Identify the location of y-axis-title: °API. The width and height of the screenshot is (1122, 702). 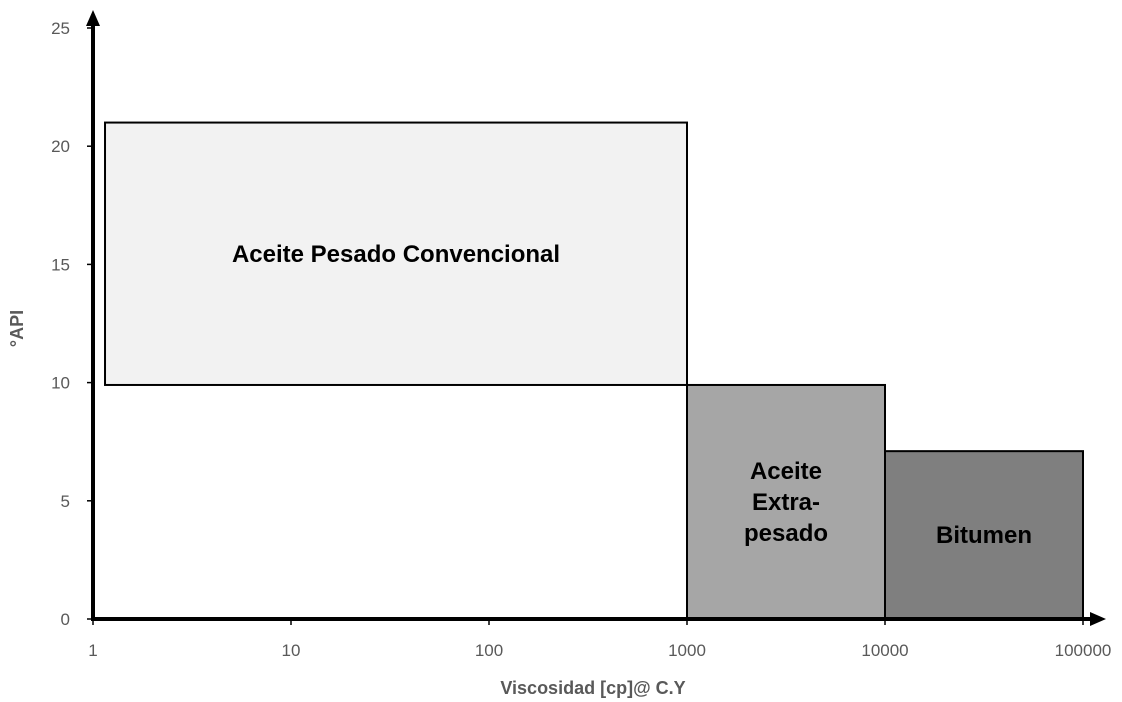
(17, 328).